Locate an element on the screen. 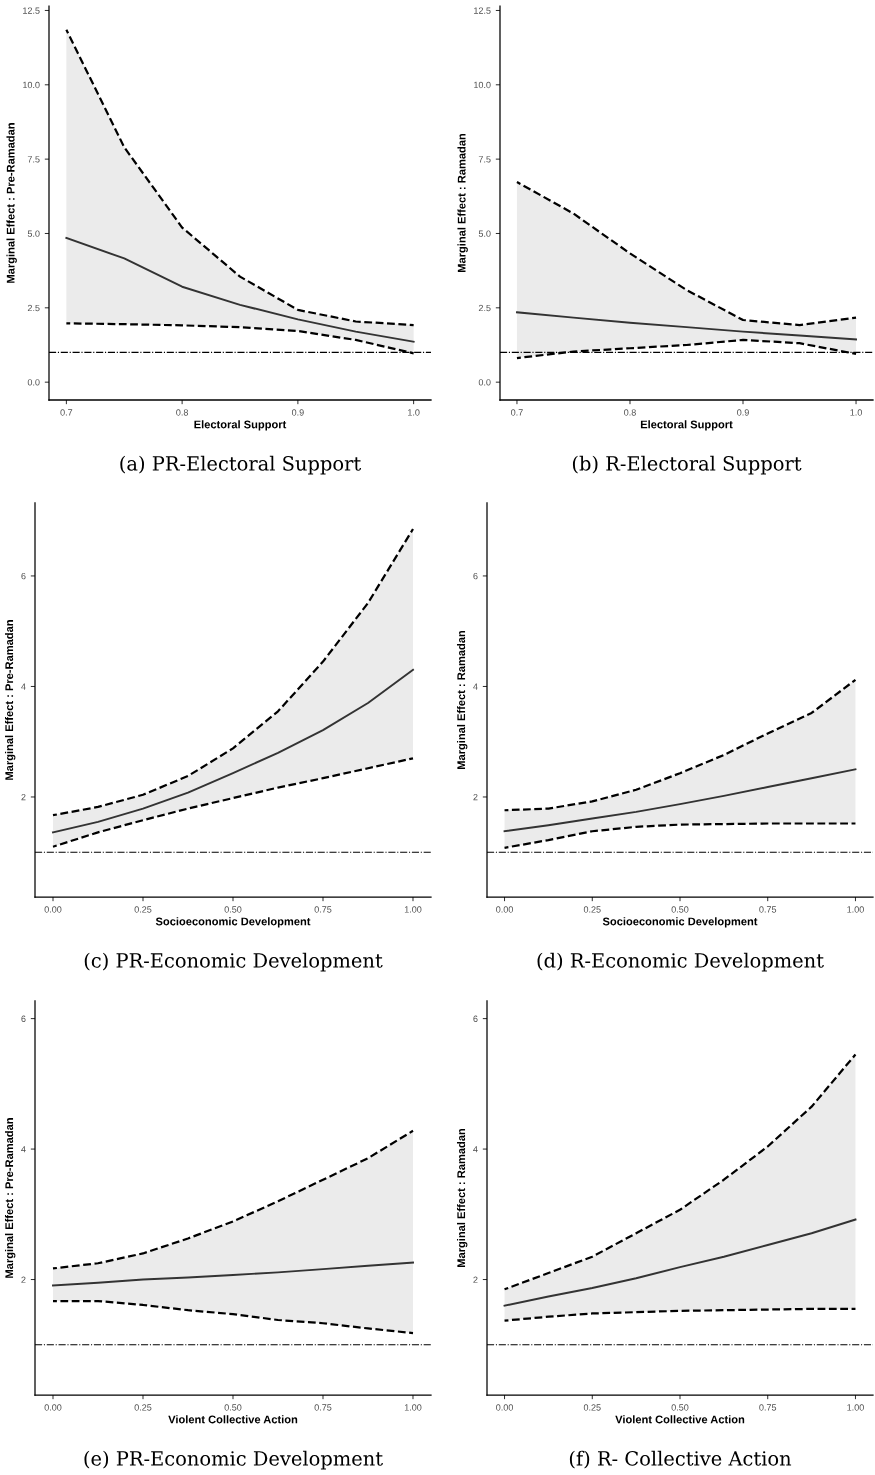 Image resolution: width=875 pixels, height=1475 pixels. text: (b) R-Electoral Support is located at coordinates (687, 465).